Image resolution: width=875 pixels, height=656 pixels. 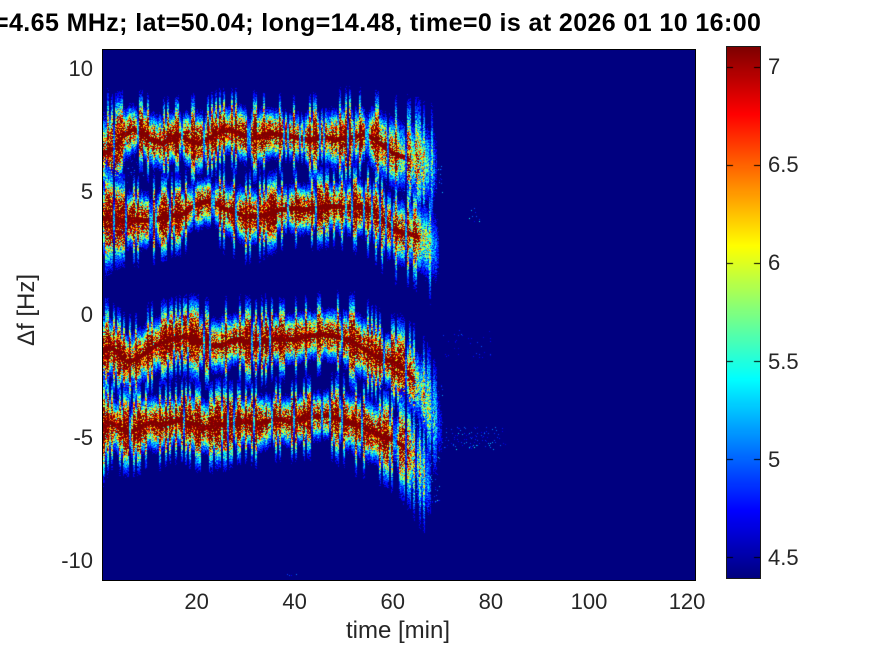 I want to click on y-tick-label: -10, so click(x=77, y=561).